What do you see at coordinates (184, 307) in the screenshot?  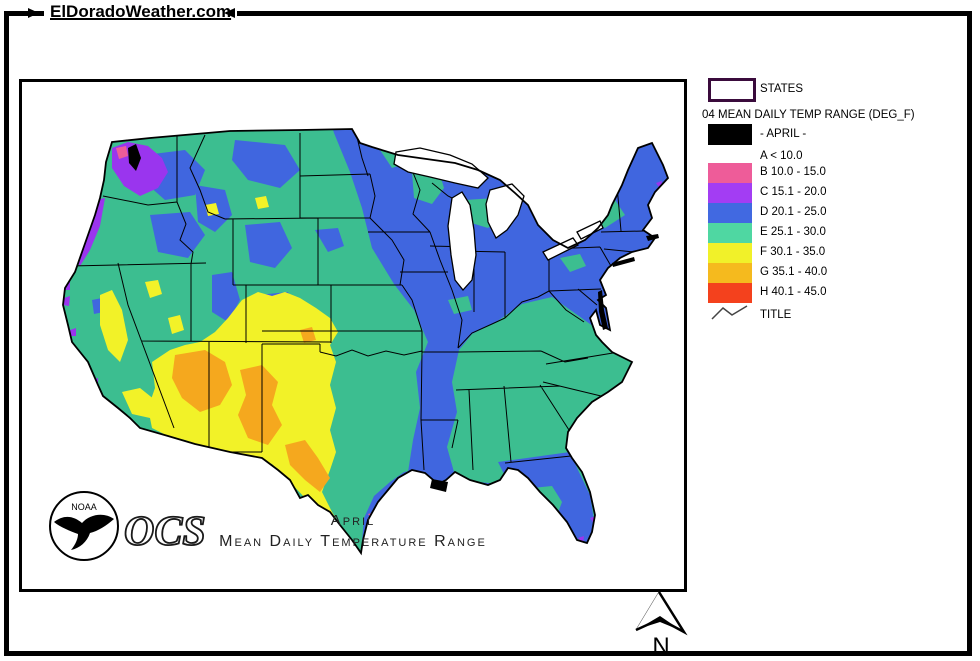 I see `map-yellow-patches` at bounding box center [184, 307].